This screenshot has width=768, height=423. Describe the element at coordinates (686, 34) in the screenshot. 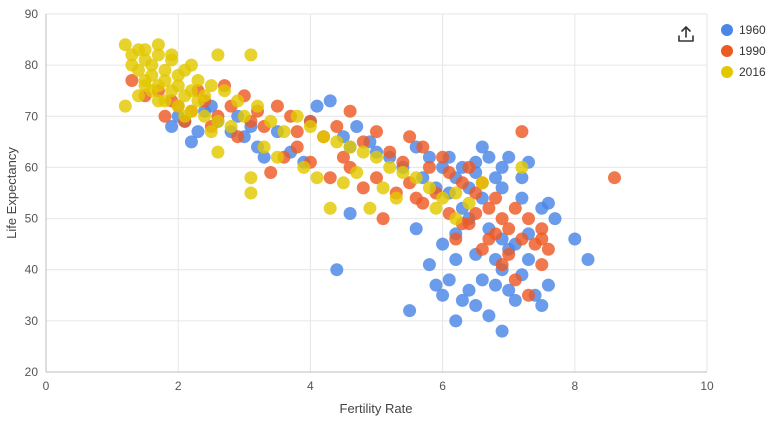

I see `export-button` at that location.